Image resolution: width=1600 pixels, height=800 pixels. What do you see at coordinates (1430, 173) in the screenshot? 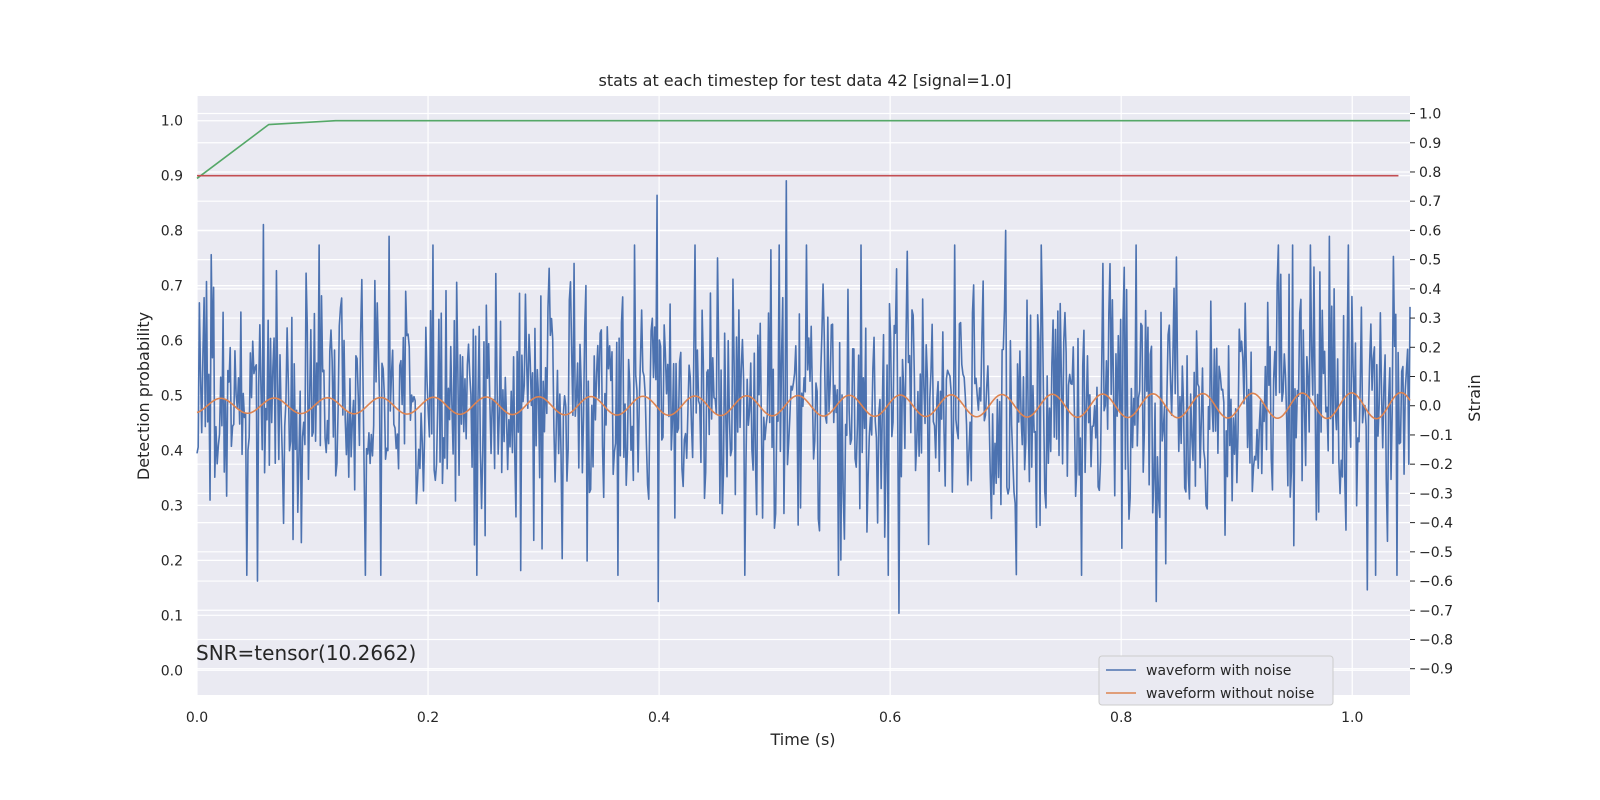
I see `right-y-tick-label: 0.8` at bounding box center [1430, 173].